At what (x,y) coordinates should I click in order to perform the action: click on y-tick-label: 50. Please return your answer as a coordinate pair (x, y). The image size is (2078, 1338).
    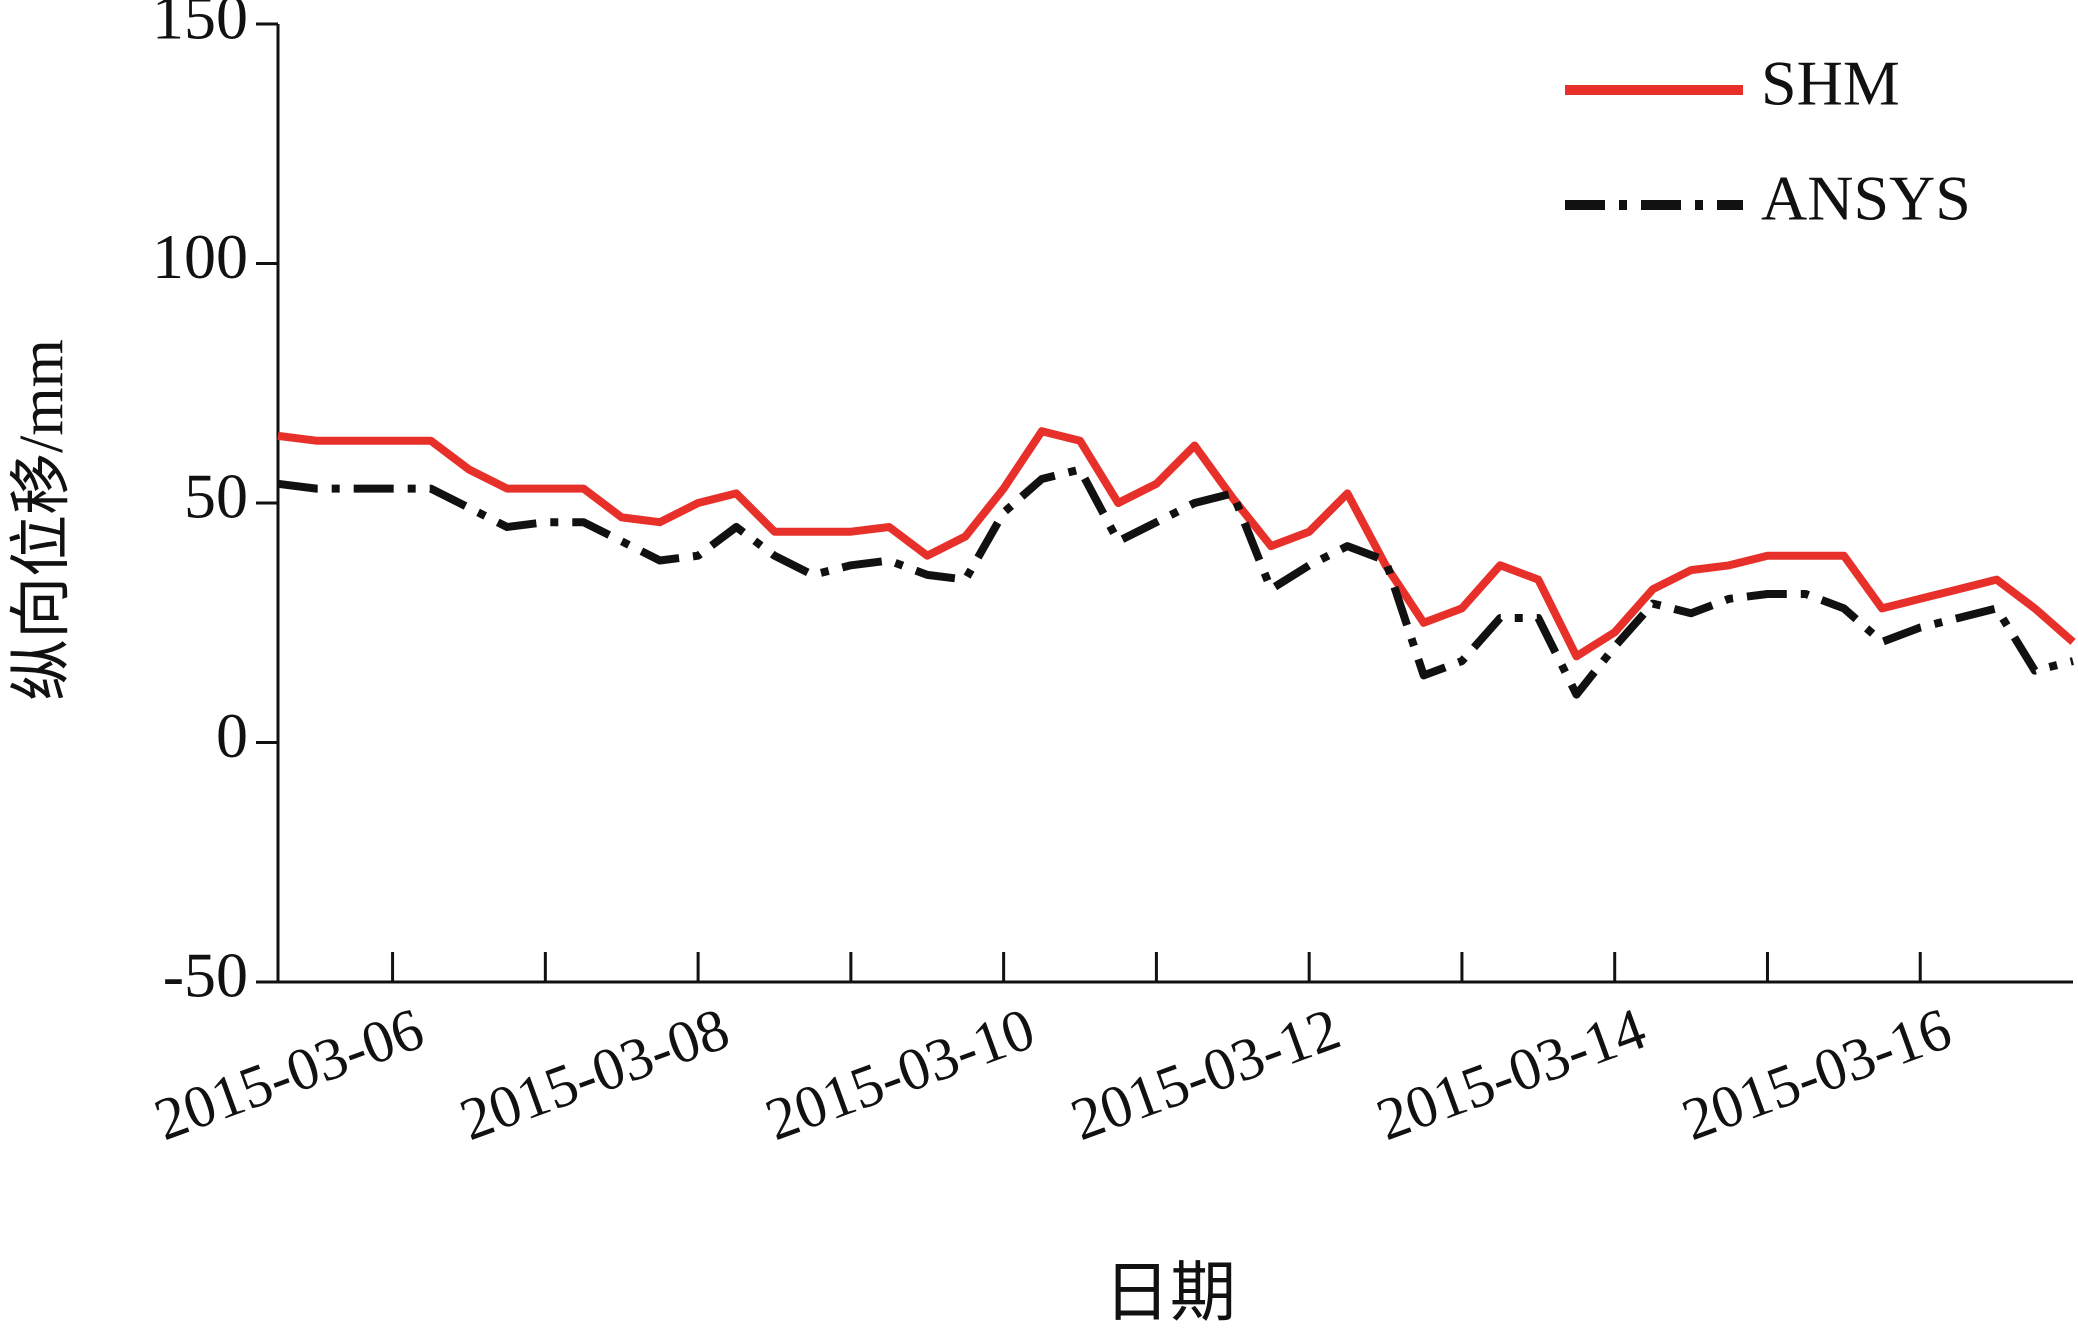
    Looking at the image, I should click on (216, 496).